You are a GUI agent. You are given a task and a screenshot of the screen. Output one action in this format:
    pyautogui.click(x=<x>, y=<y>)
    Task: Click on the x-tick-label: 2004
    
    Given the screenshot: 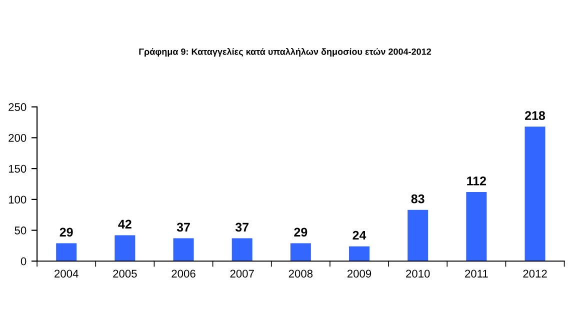 What is the action you would take?
    pyautogui.click(x=66, y=274)
    